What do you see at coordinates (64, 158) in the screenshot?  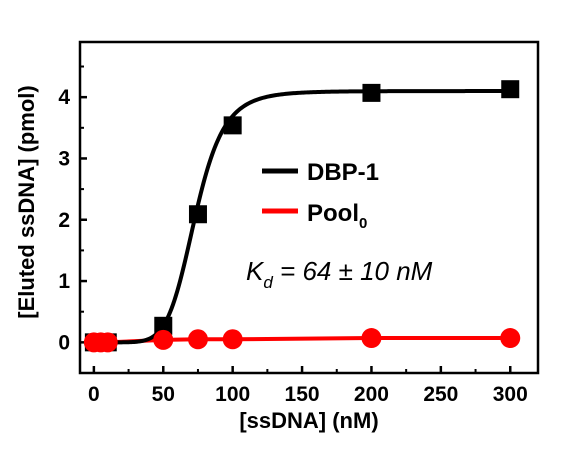 I see `y-tick-label: 3` at bounding box center [64, 158].